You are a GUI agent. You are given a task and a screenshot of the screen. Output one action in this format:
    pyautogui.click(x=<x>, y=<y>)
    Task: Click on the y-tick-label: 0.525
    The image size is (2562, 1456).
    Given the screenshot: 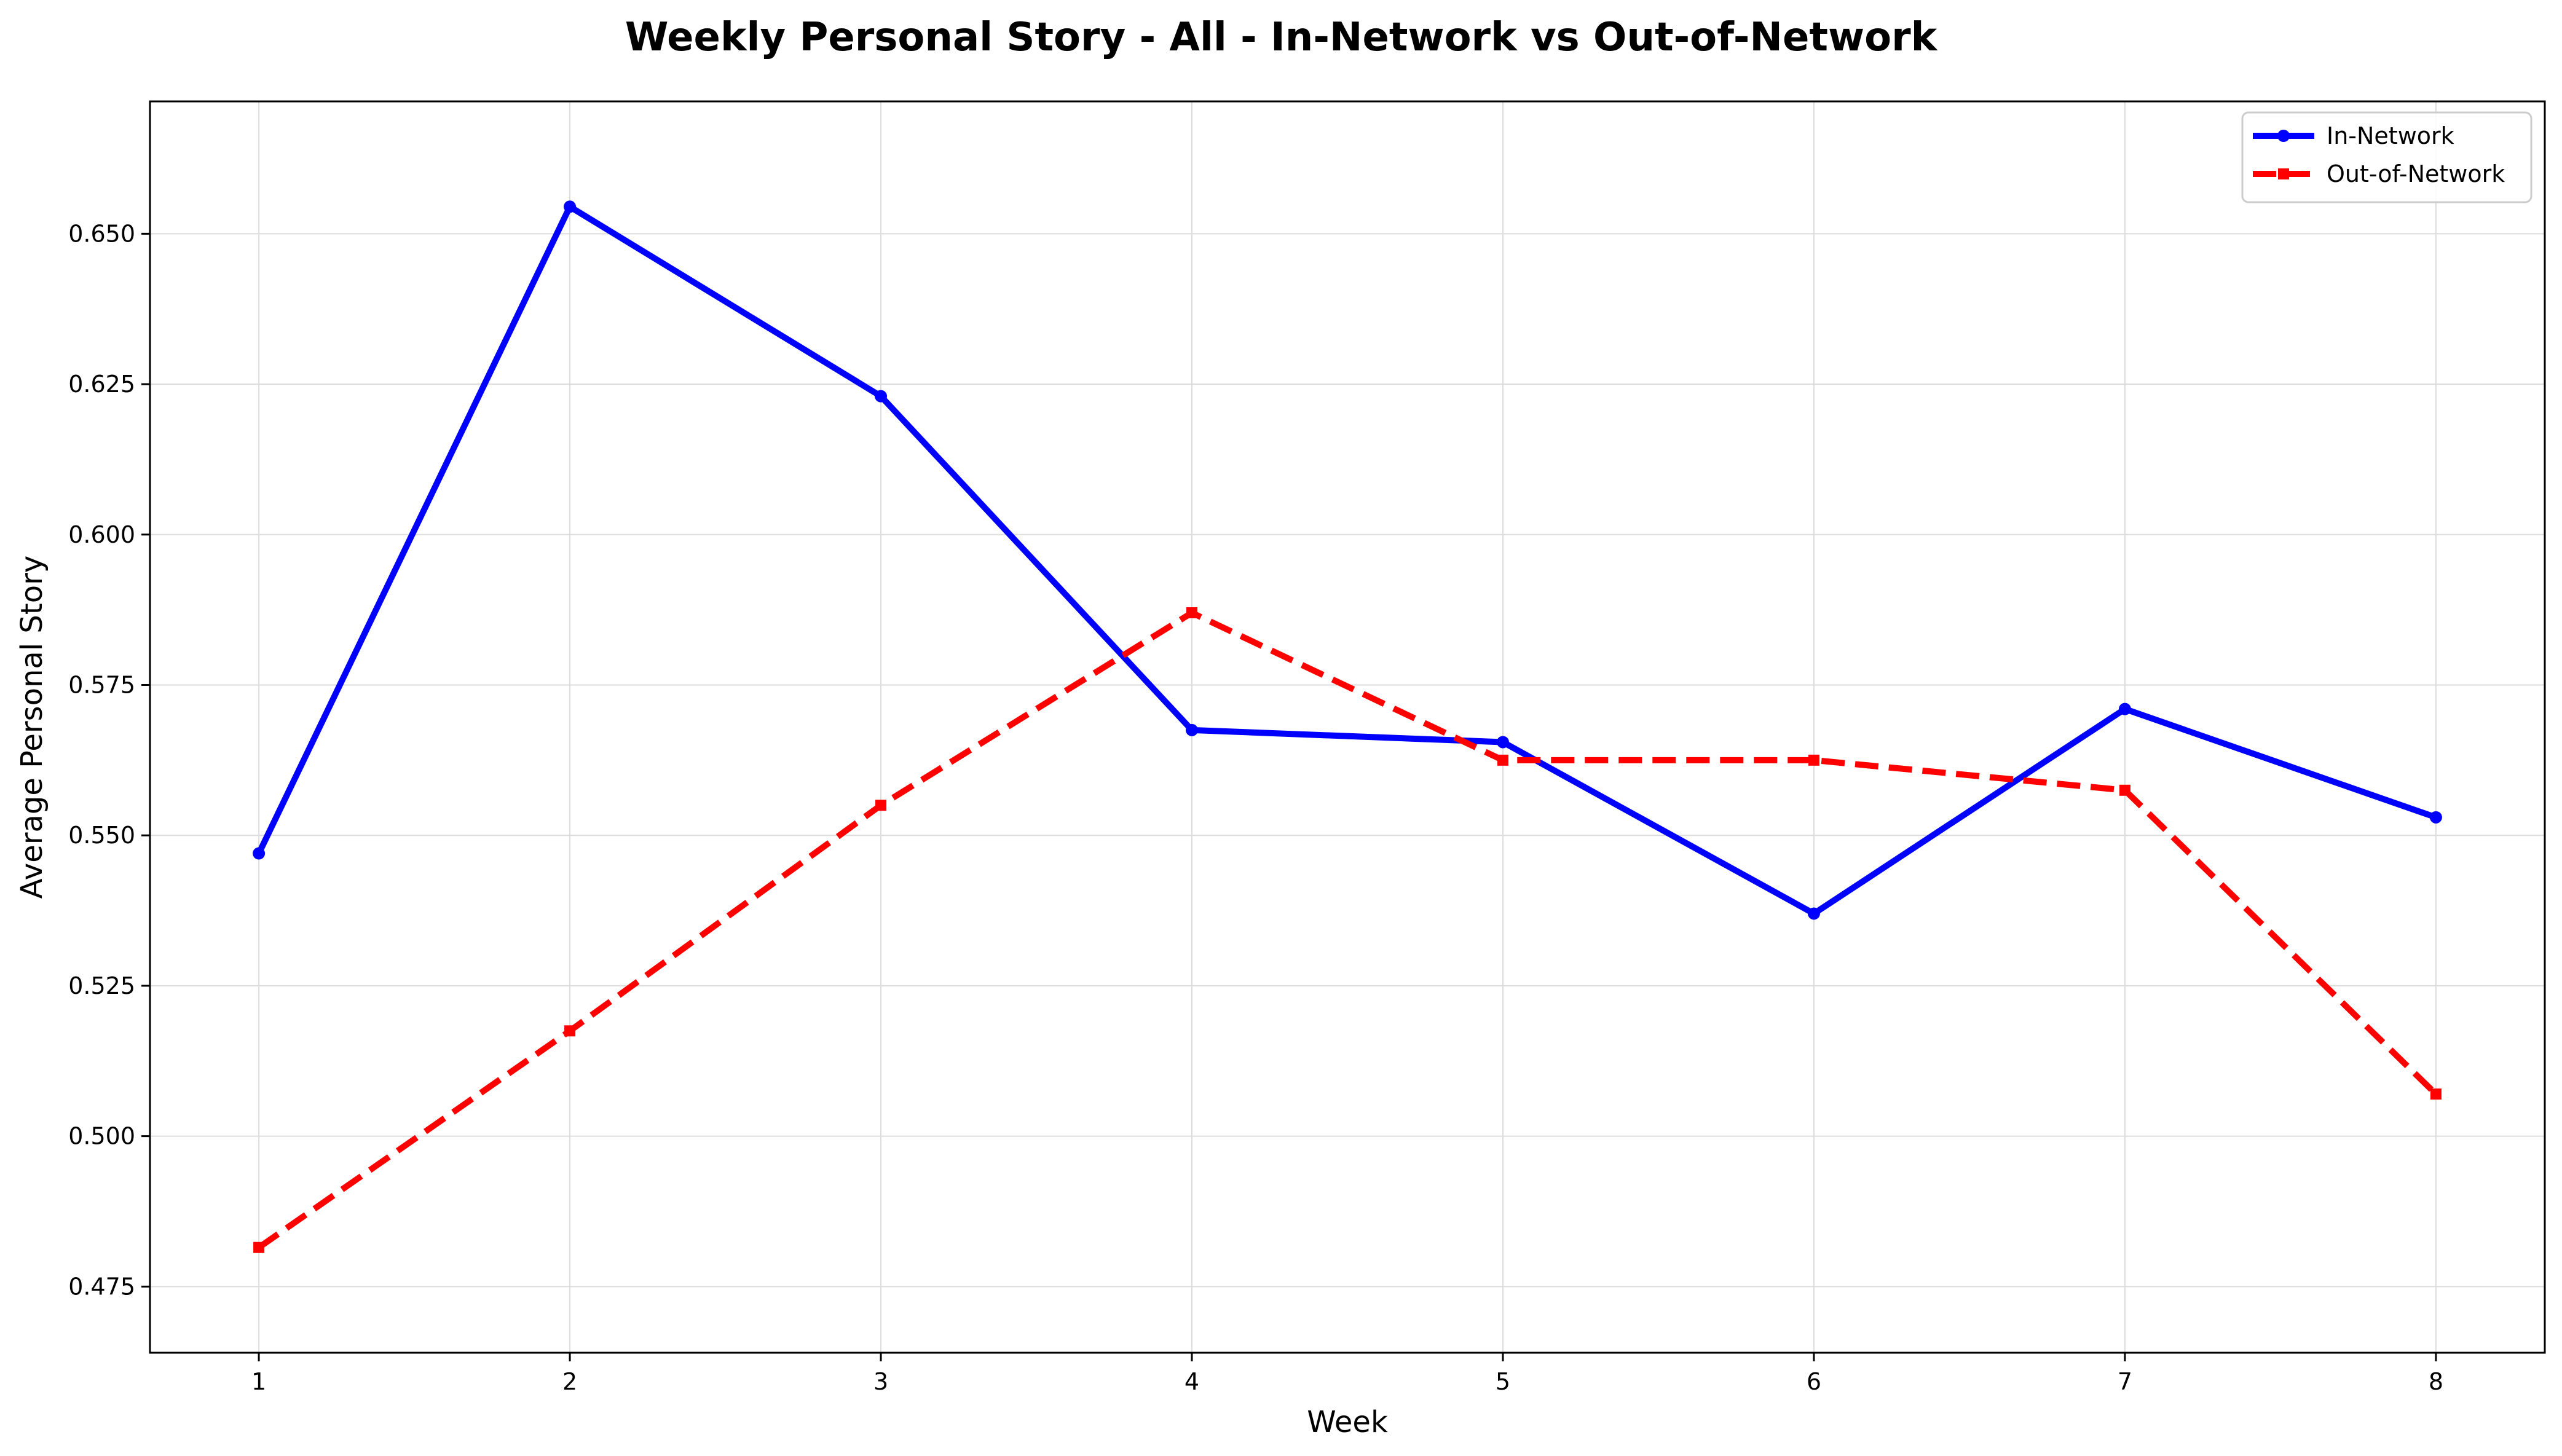 What is the action you would take?
    pyautogui.click(x=101, y=985)
    